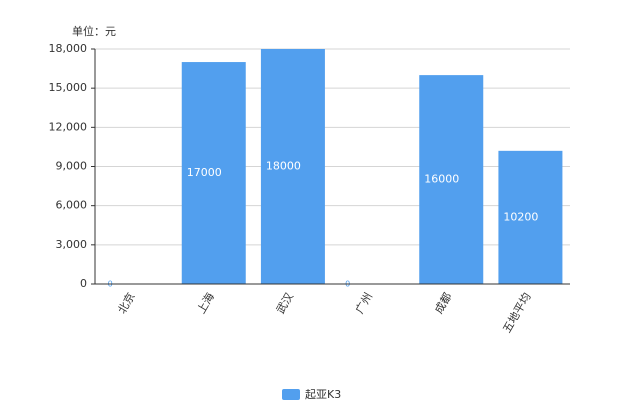 This screenshot has width=620, height=413. What do you see at coordinates (68, 87) in the screenshot?
I see `y-tick-label: 15,000` at bounding box center [68, 87].